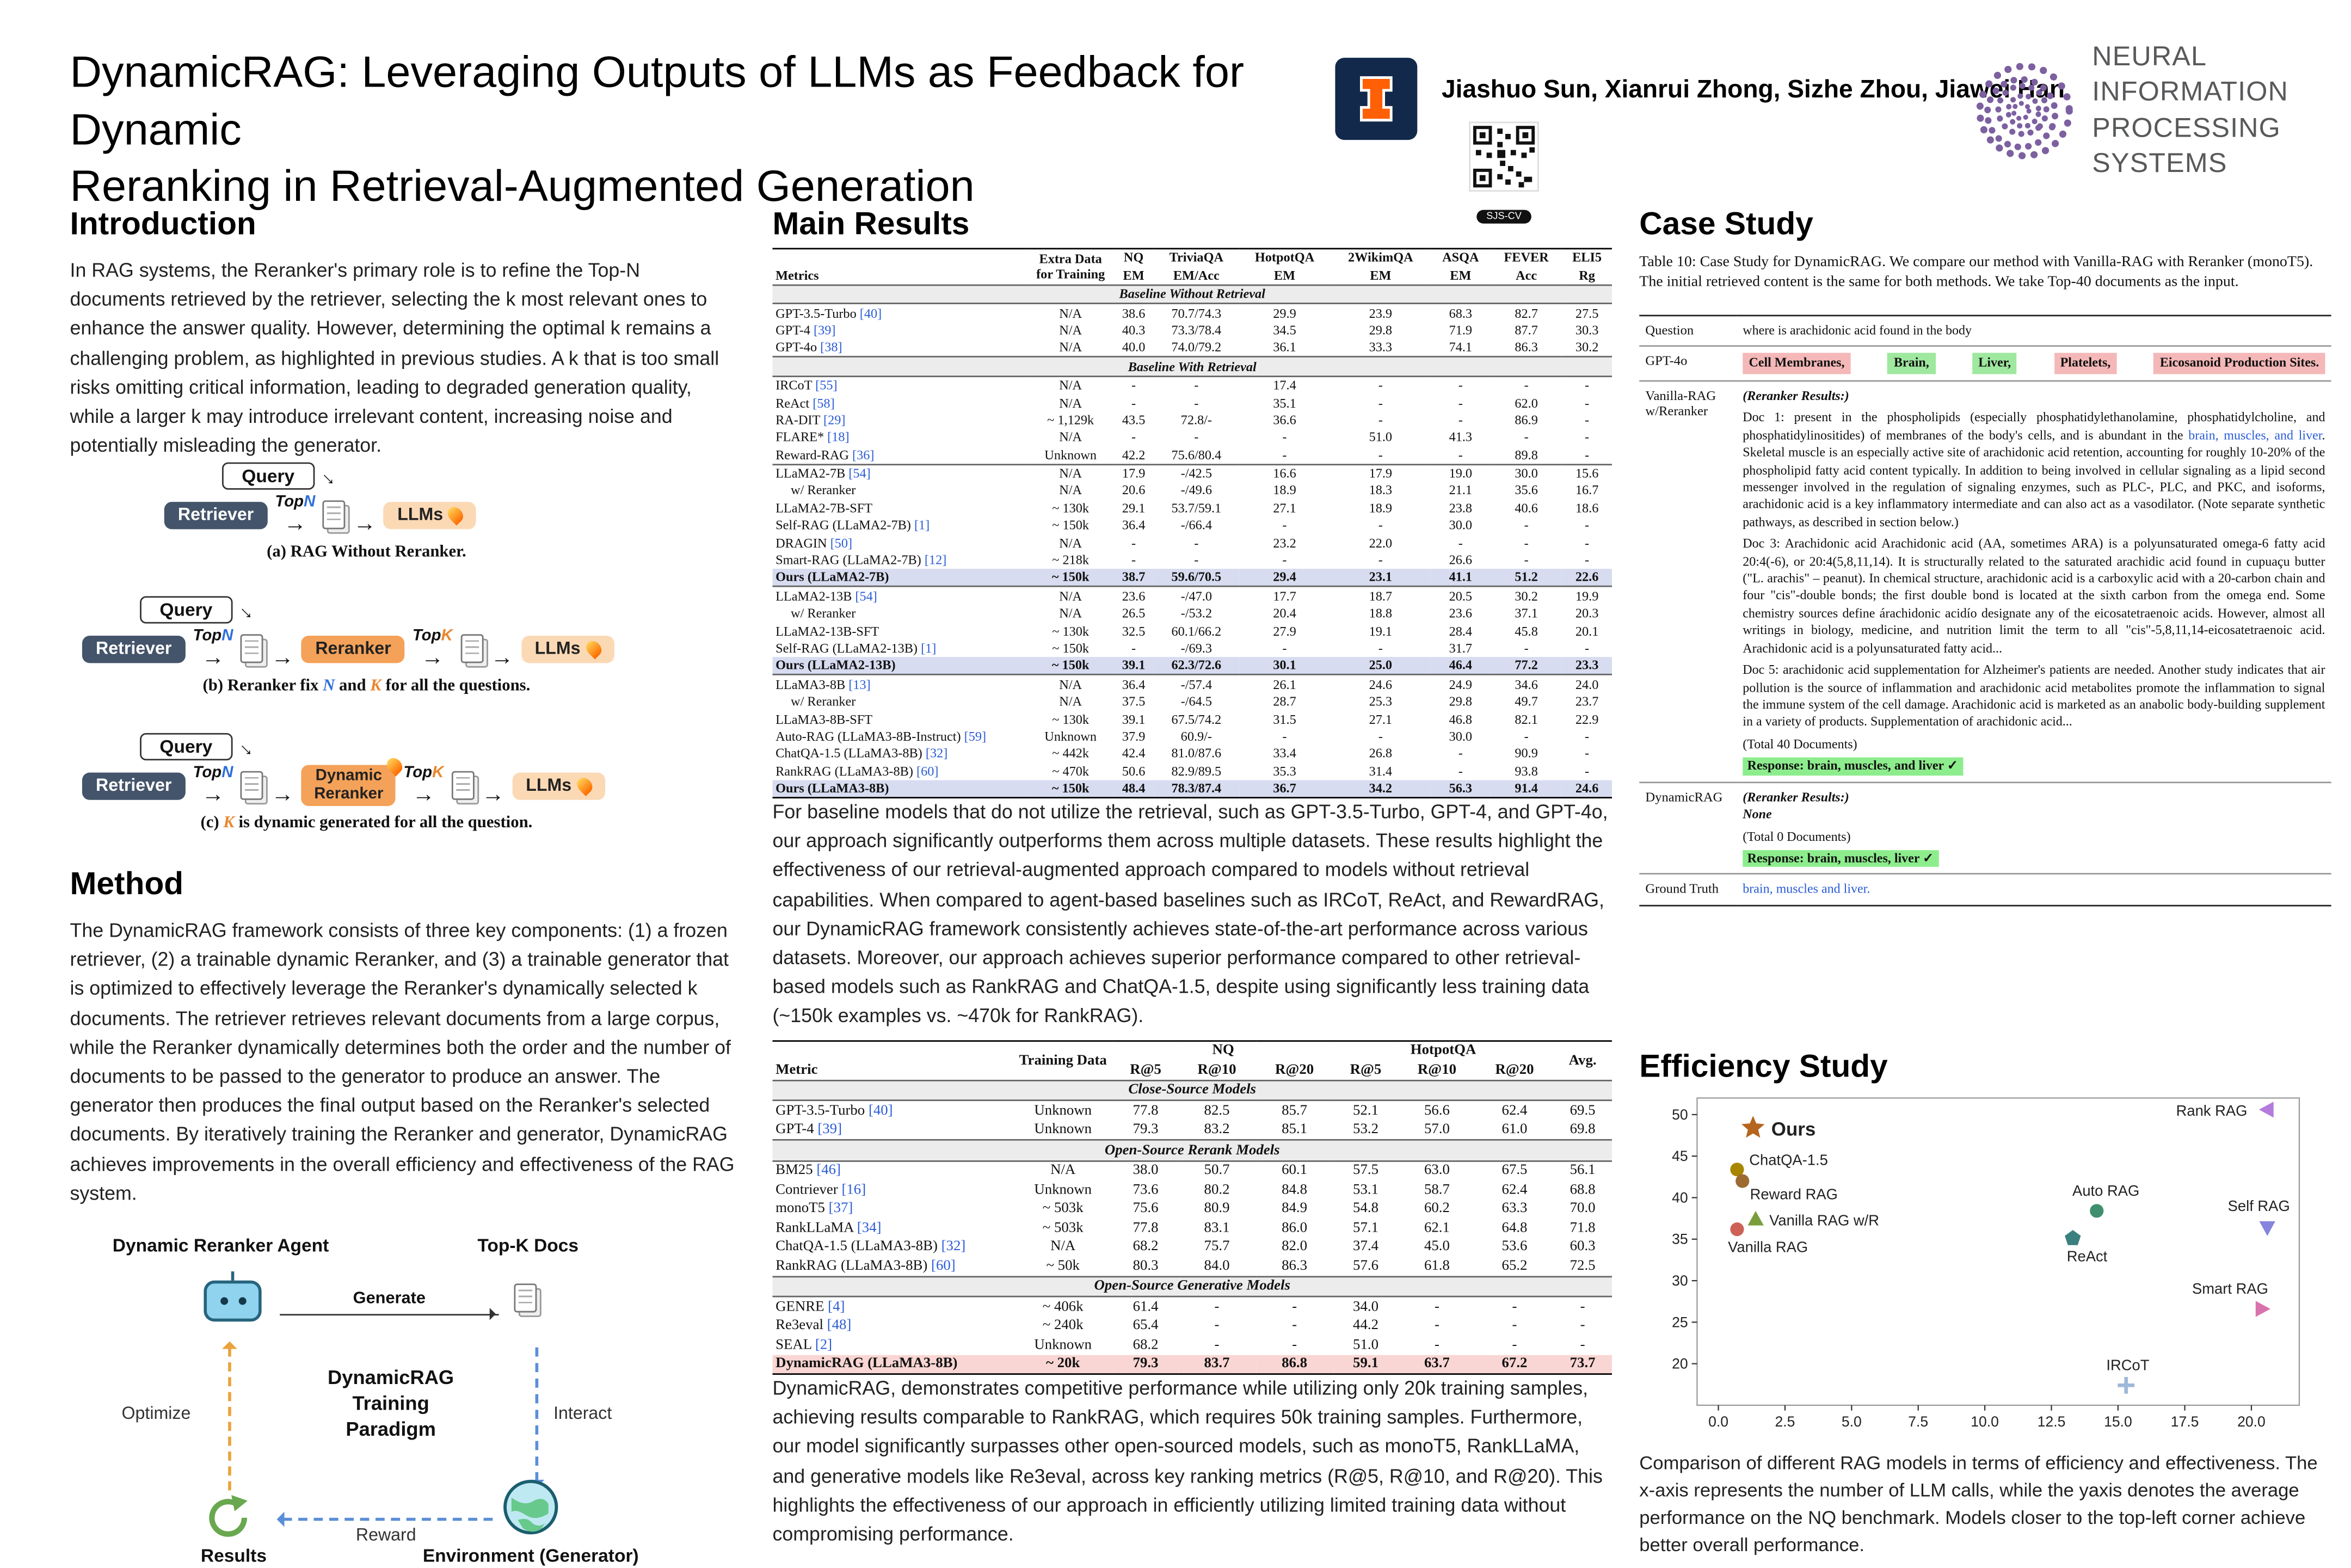  I want to click on dynamic-reranker-box: Dynamic Reranker, so click(353, 781).